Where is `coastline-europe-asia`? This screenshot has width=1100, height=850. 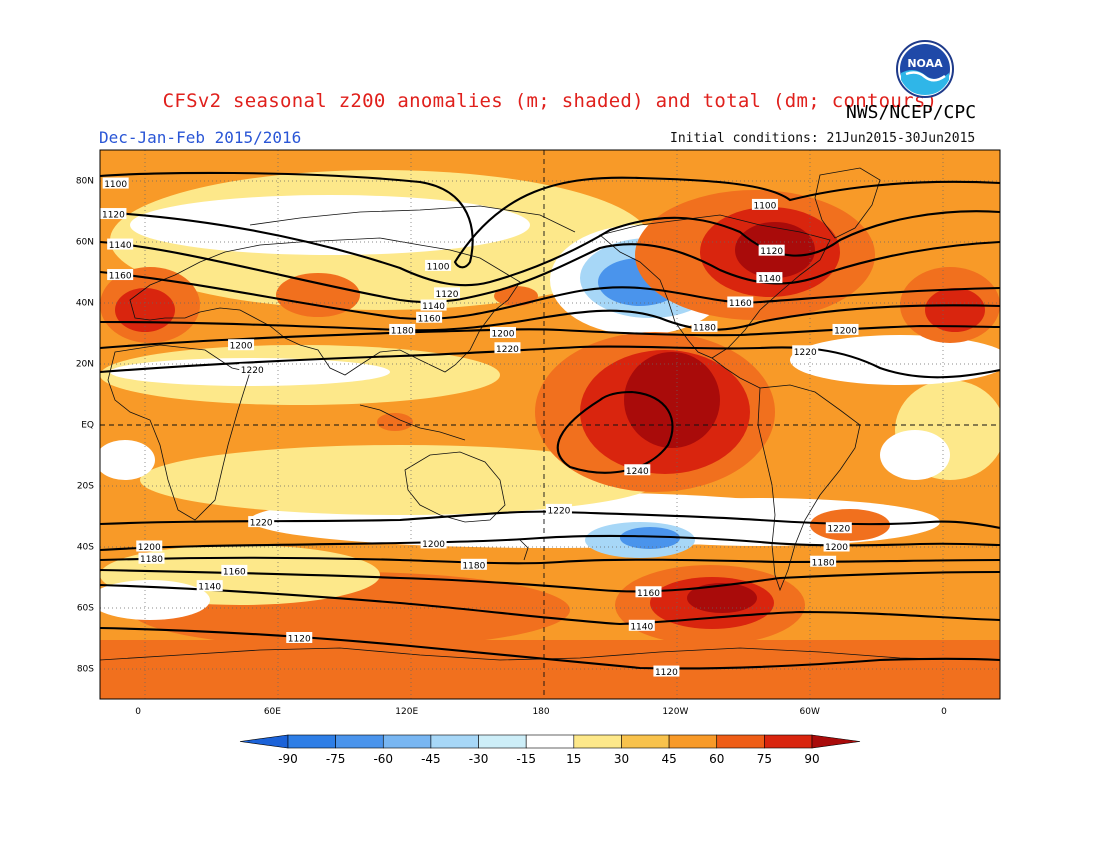
coastline-europe-asia is located at coordinates (325, 306).